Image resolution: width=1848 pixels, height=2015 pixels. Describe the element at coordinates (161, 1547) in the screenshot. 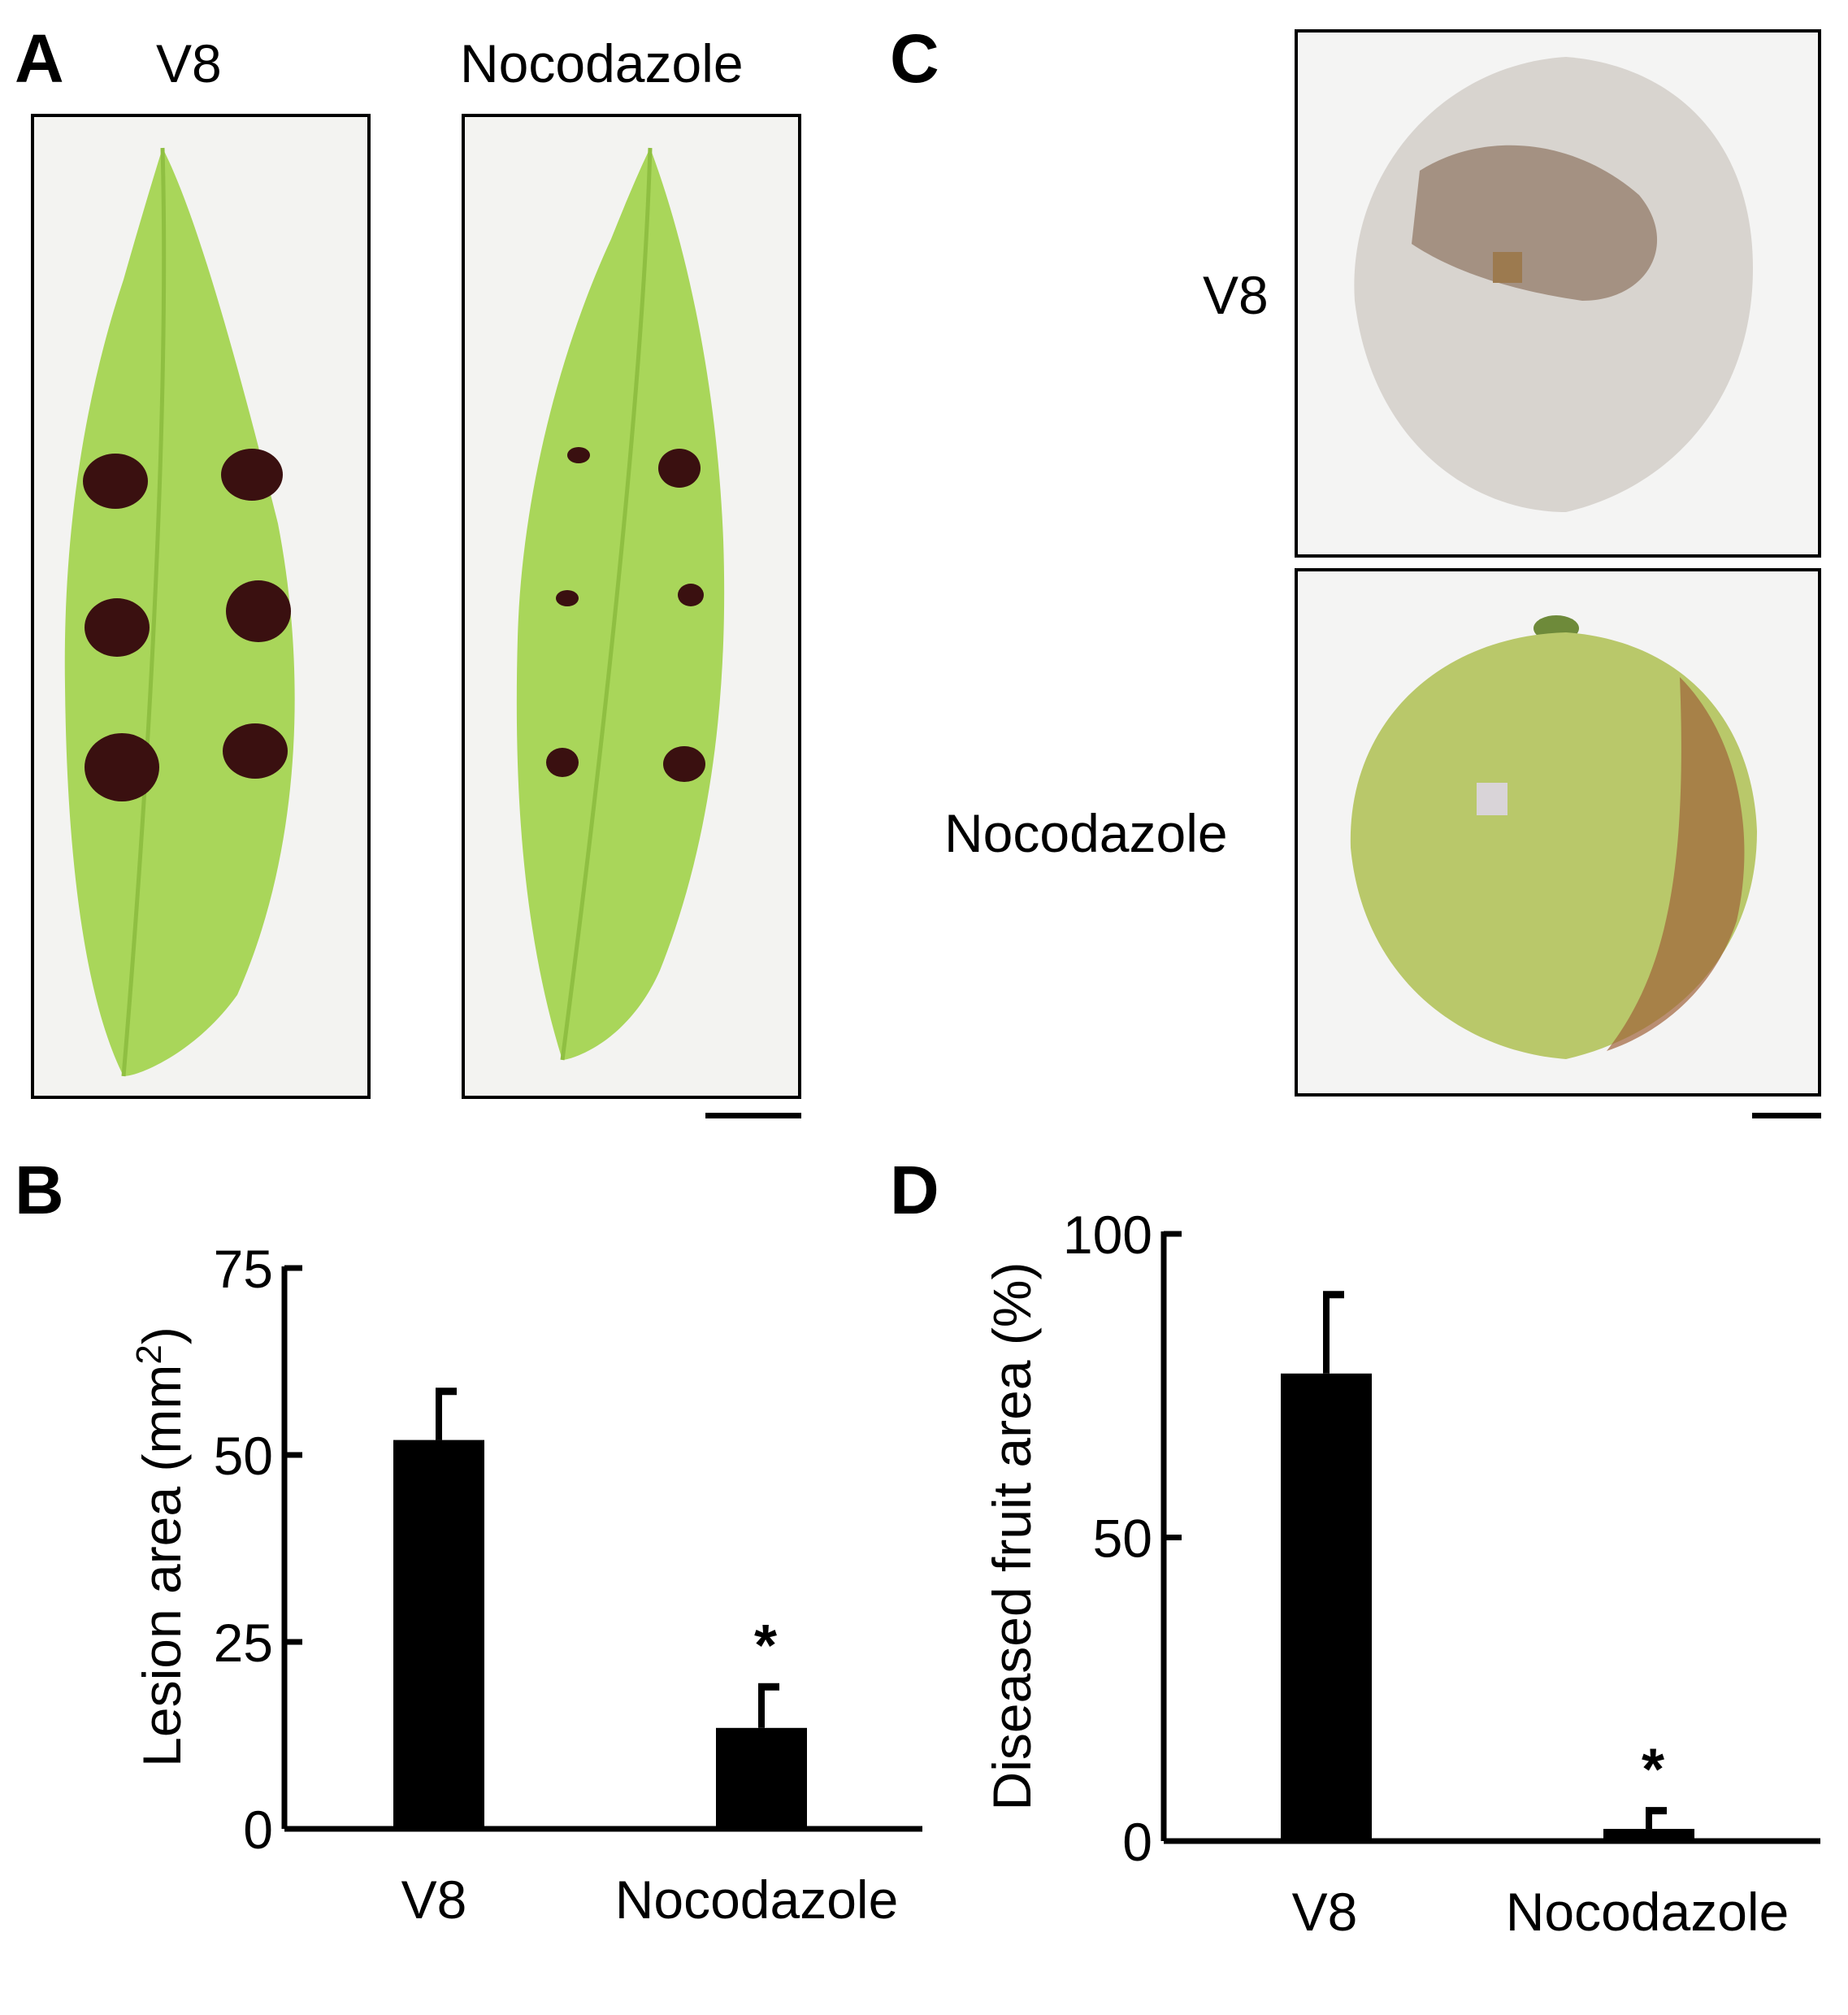

I see `chart-b-y-axis-label: Lesion area (mm2)` at that location.